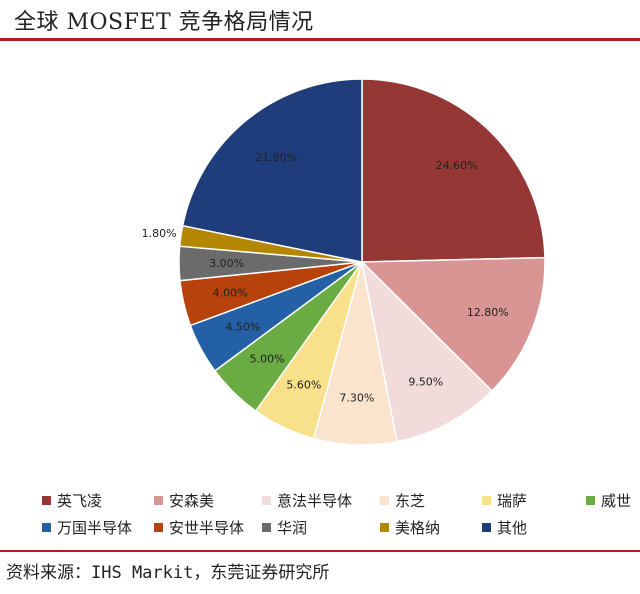  Describe the element at coordinates (320, 515) in the screenshot. I see `chart-legend: 英飞凌 安森美 意法半导体 东芝 瑞萨 威世万国半导体 安世半导体 华润 美格纳 其他` at that location.